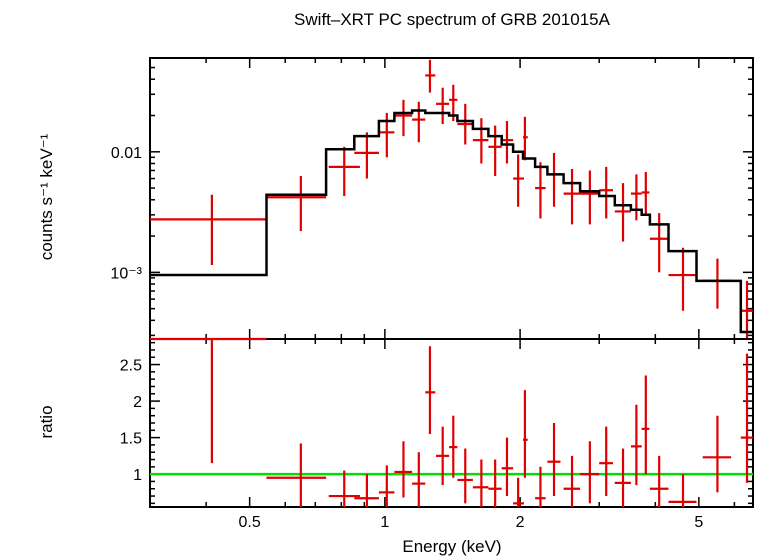  What do you see at coordinates (46, 196) in the screenshot?
I see `spectrum-y-axis-label: counts s⁻¹ keV⁻¹` at bounding box center [46, 196].